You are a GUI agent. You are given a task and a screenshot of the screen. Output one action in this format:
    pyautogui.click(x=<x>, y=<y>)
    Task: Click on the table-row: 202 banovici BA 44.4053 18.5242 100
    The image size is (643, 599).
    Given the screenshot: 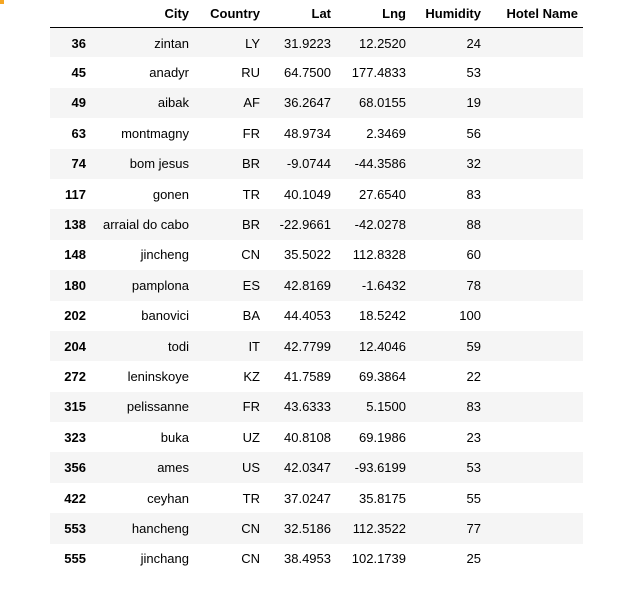 What is the action you would take?
    pyautogui.click(x=316, y=315)
    